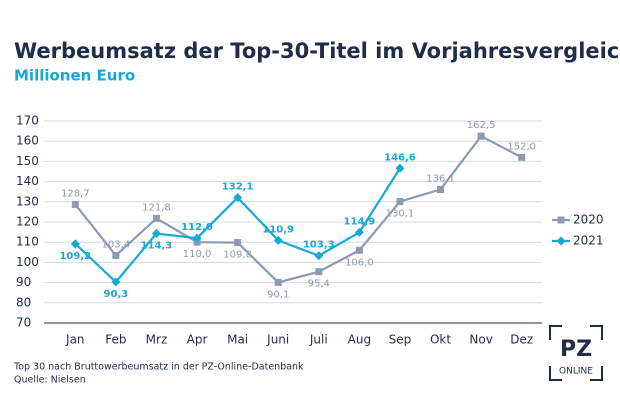 This screenshot has height=413, width=620. I want to click on logo-frame, so click(576, 353).